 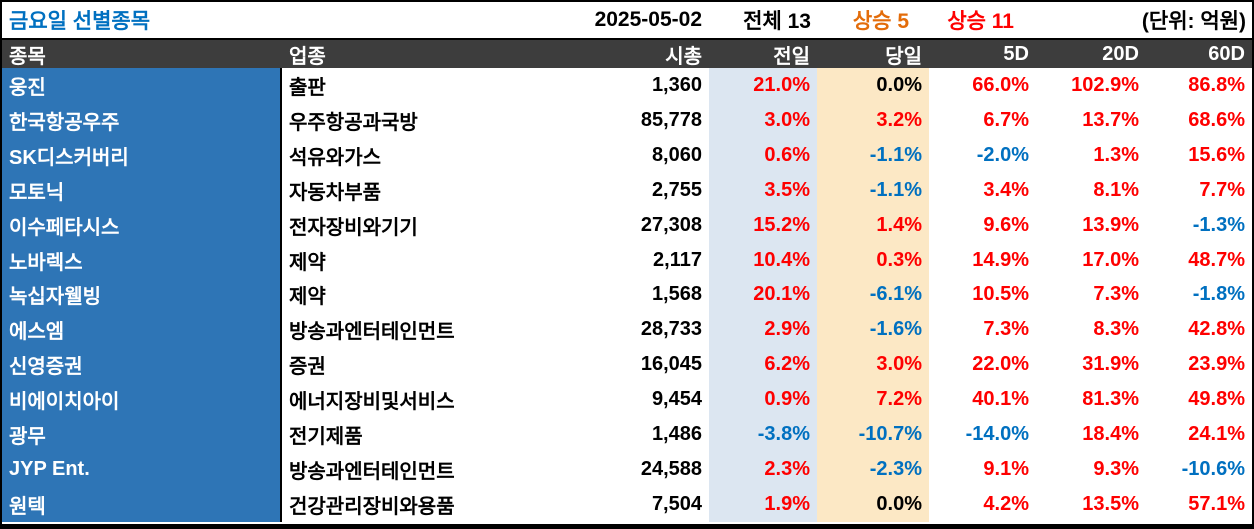 What do you see at coordinates (1110, 434) in the screenshot?
I see `cell-change-20d: 18.4%` at bounding box center [1110, 434].